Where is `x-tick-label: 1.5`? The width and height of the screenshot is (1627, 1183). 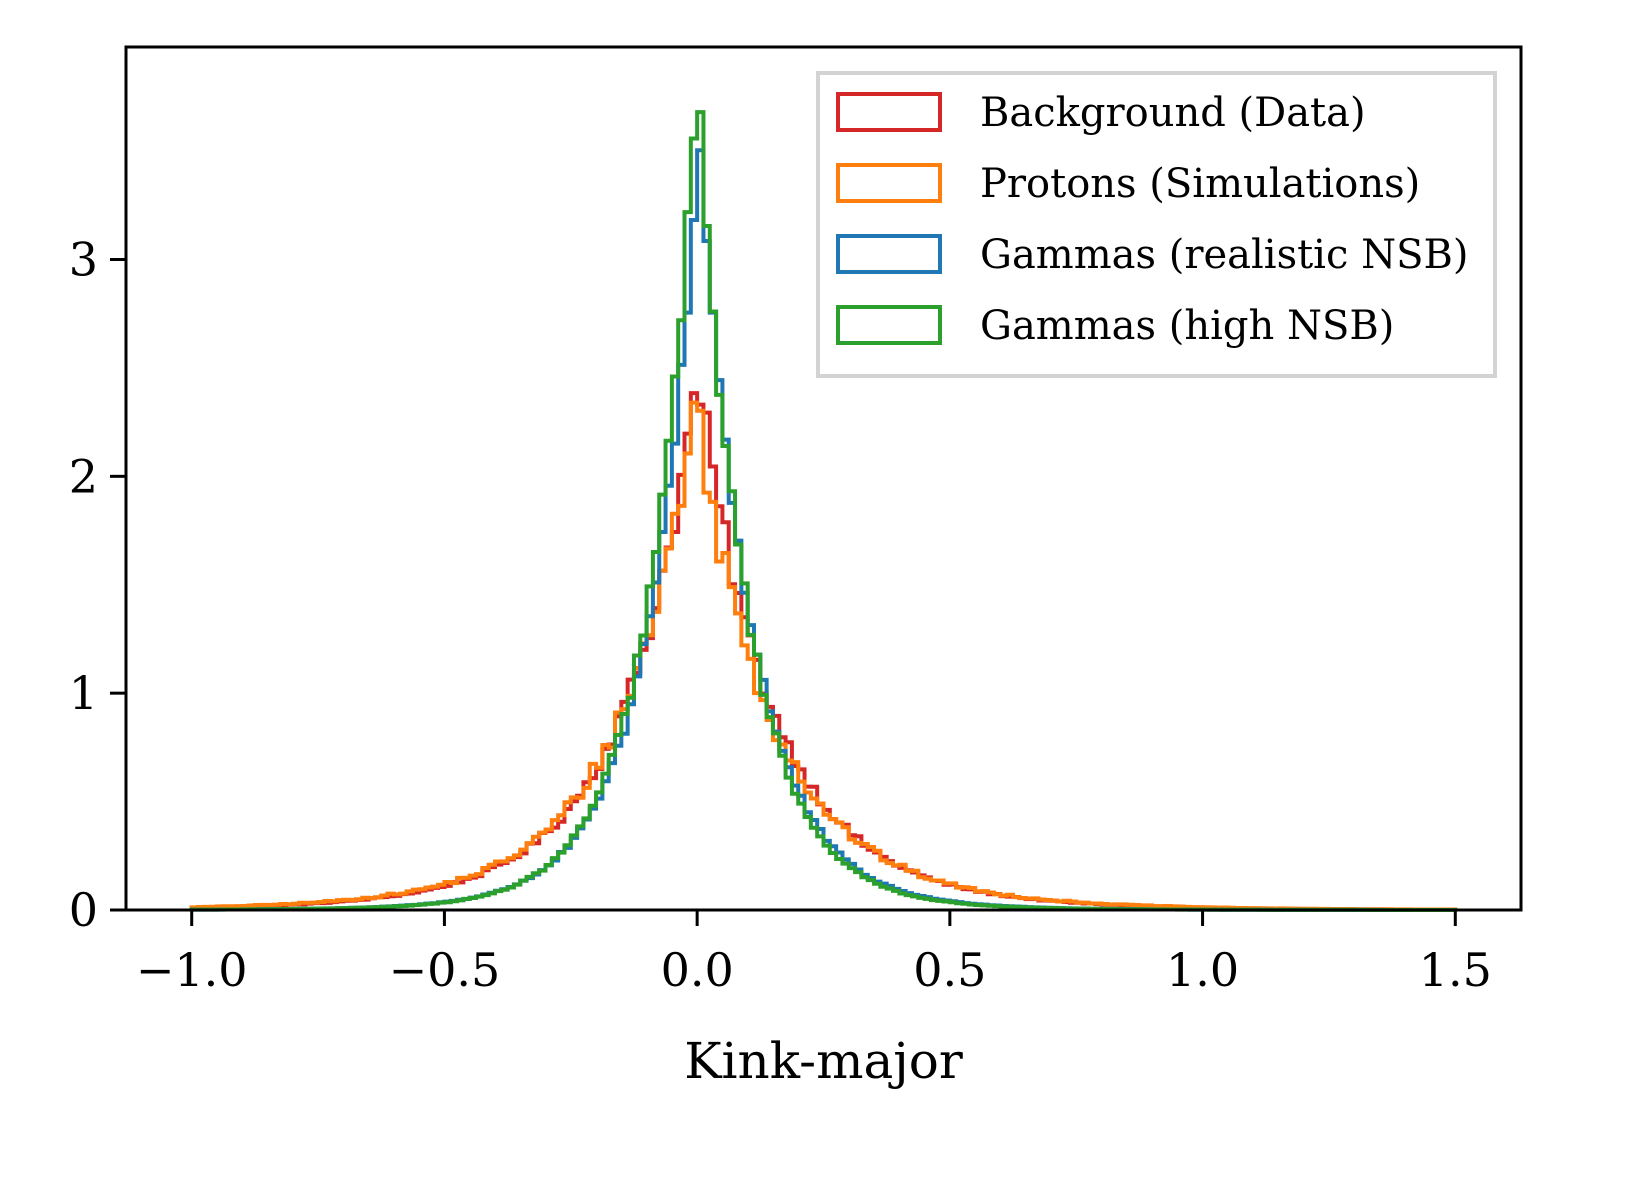
x-tick-label: 1.5 is located at coordinates (1455, 970).